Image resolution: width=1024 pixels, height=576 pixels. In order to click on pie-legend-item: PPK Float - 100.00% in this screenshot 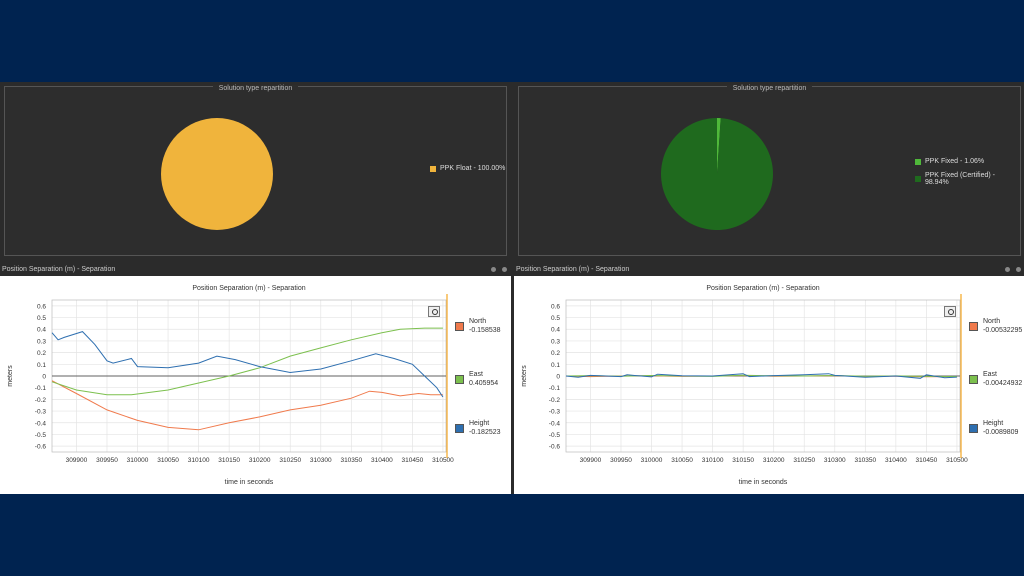, I will do `click(467, 168)`.